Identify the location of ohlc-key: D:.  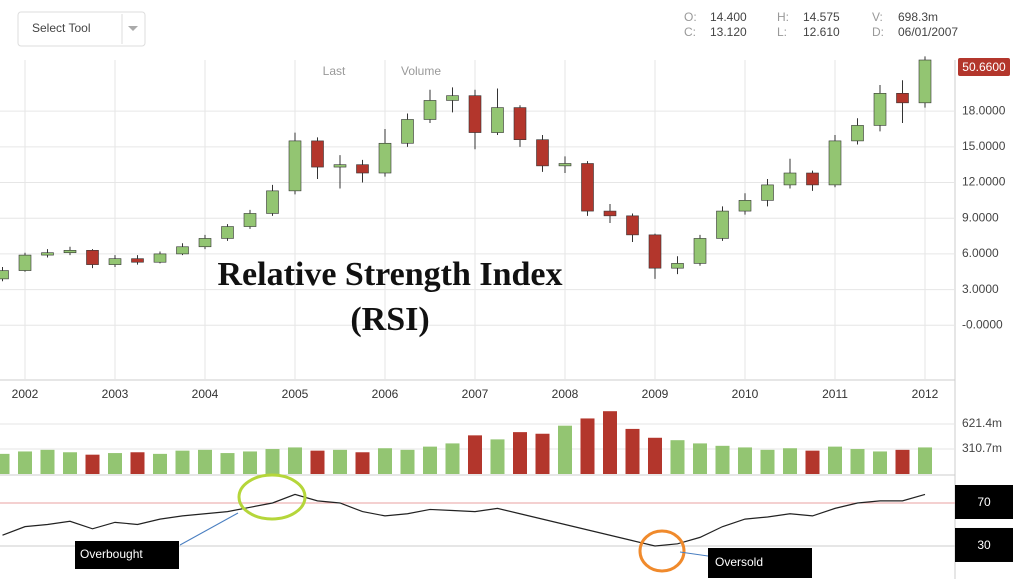
(878, 32).